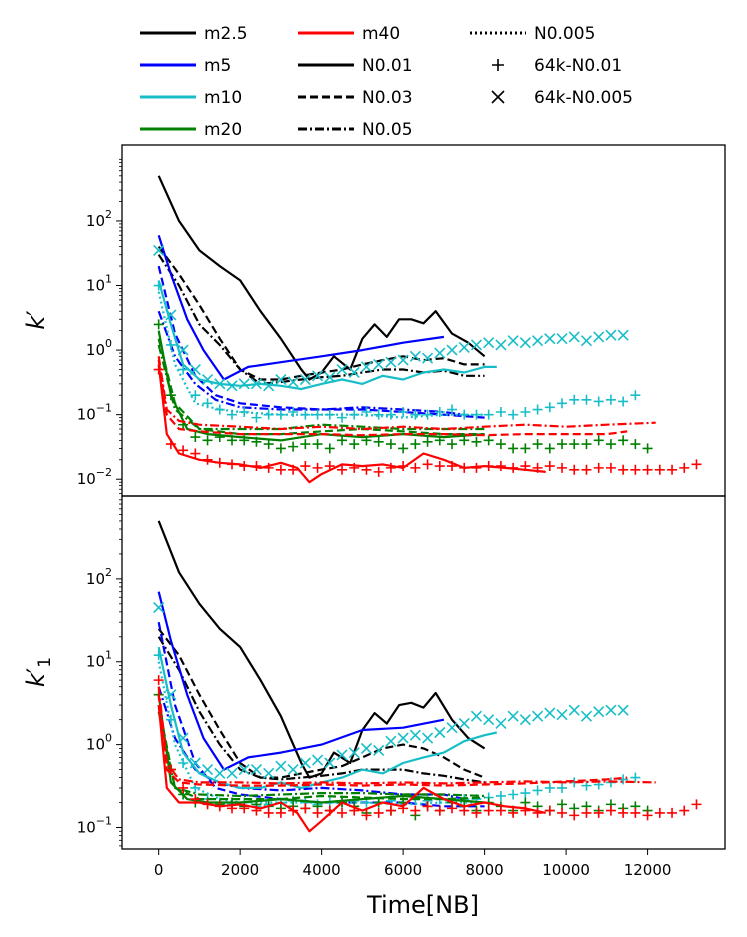 Image resolution: width=747 pixels, height=937 pixels. Describe the element at coordinates (355, 98) in the screenshot. I see `legend-entry-n0-03: N0.03` at that location.